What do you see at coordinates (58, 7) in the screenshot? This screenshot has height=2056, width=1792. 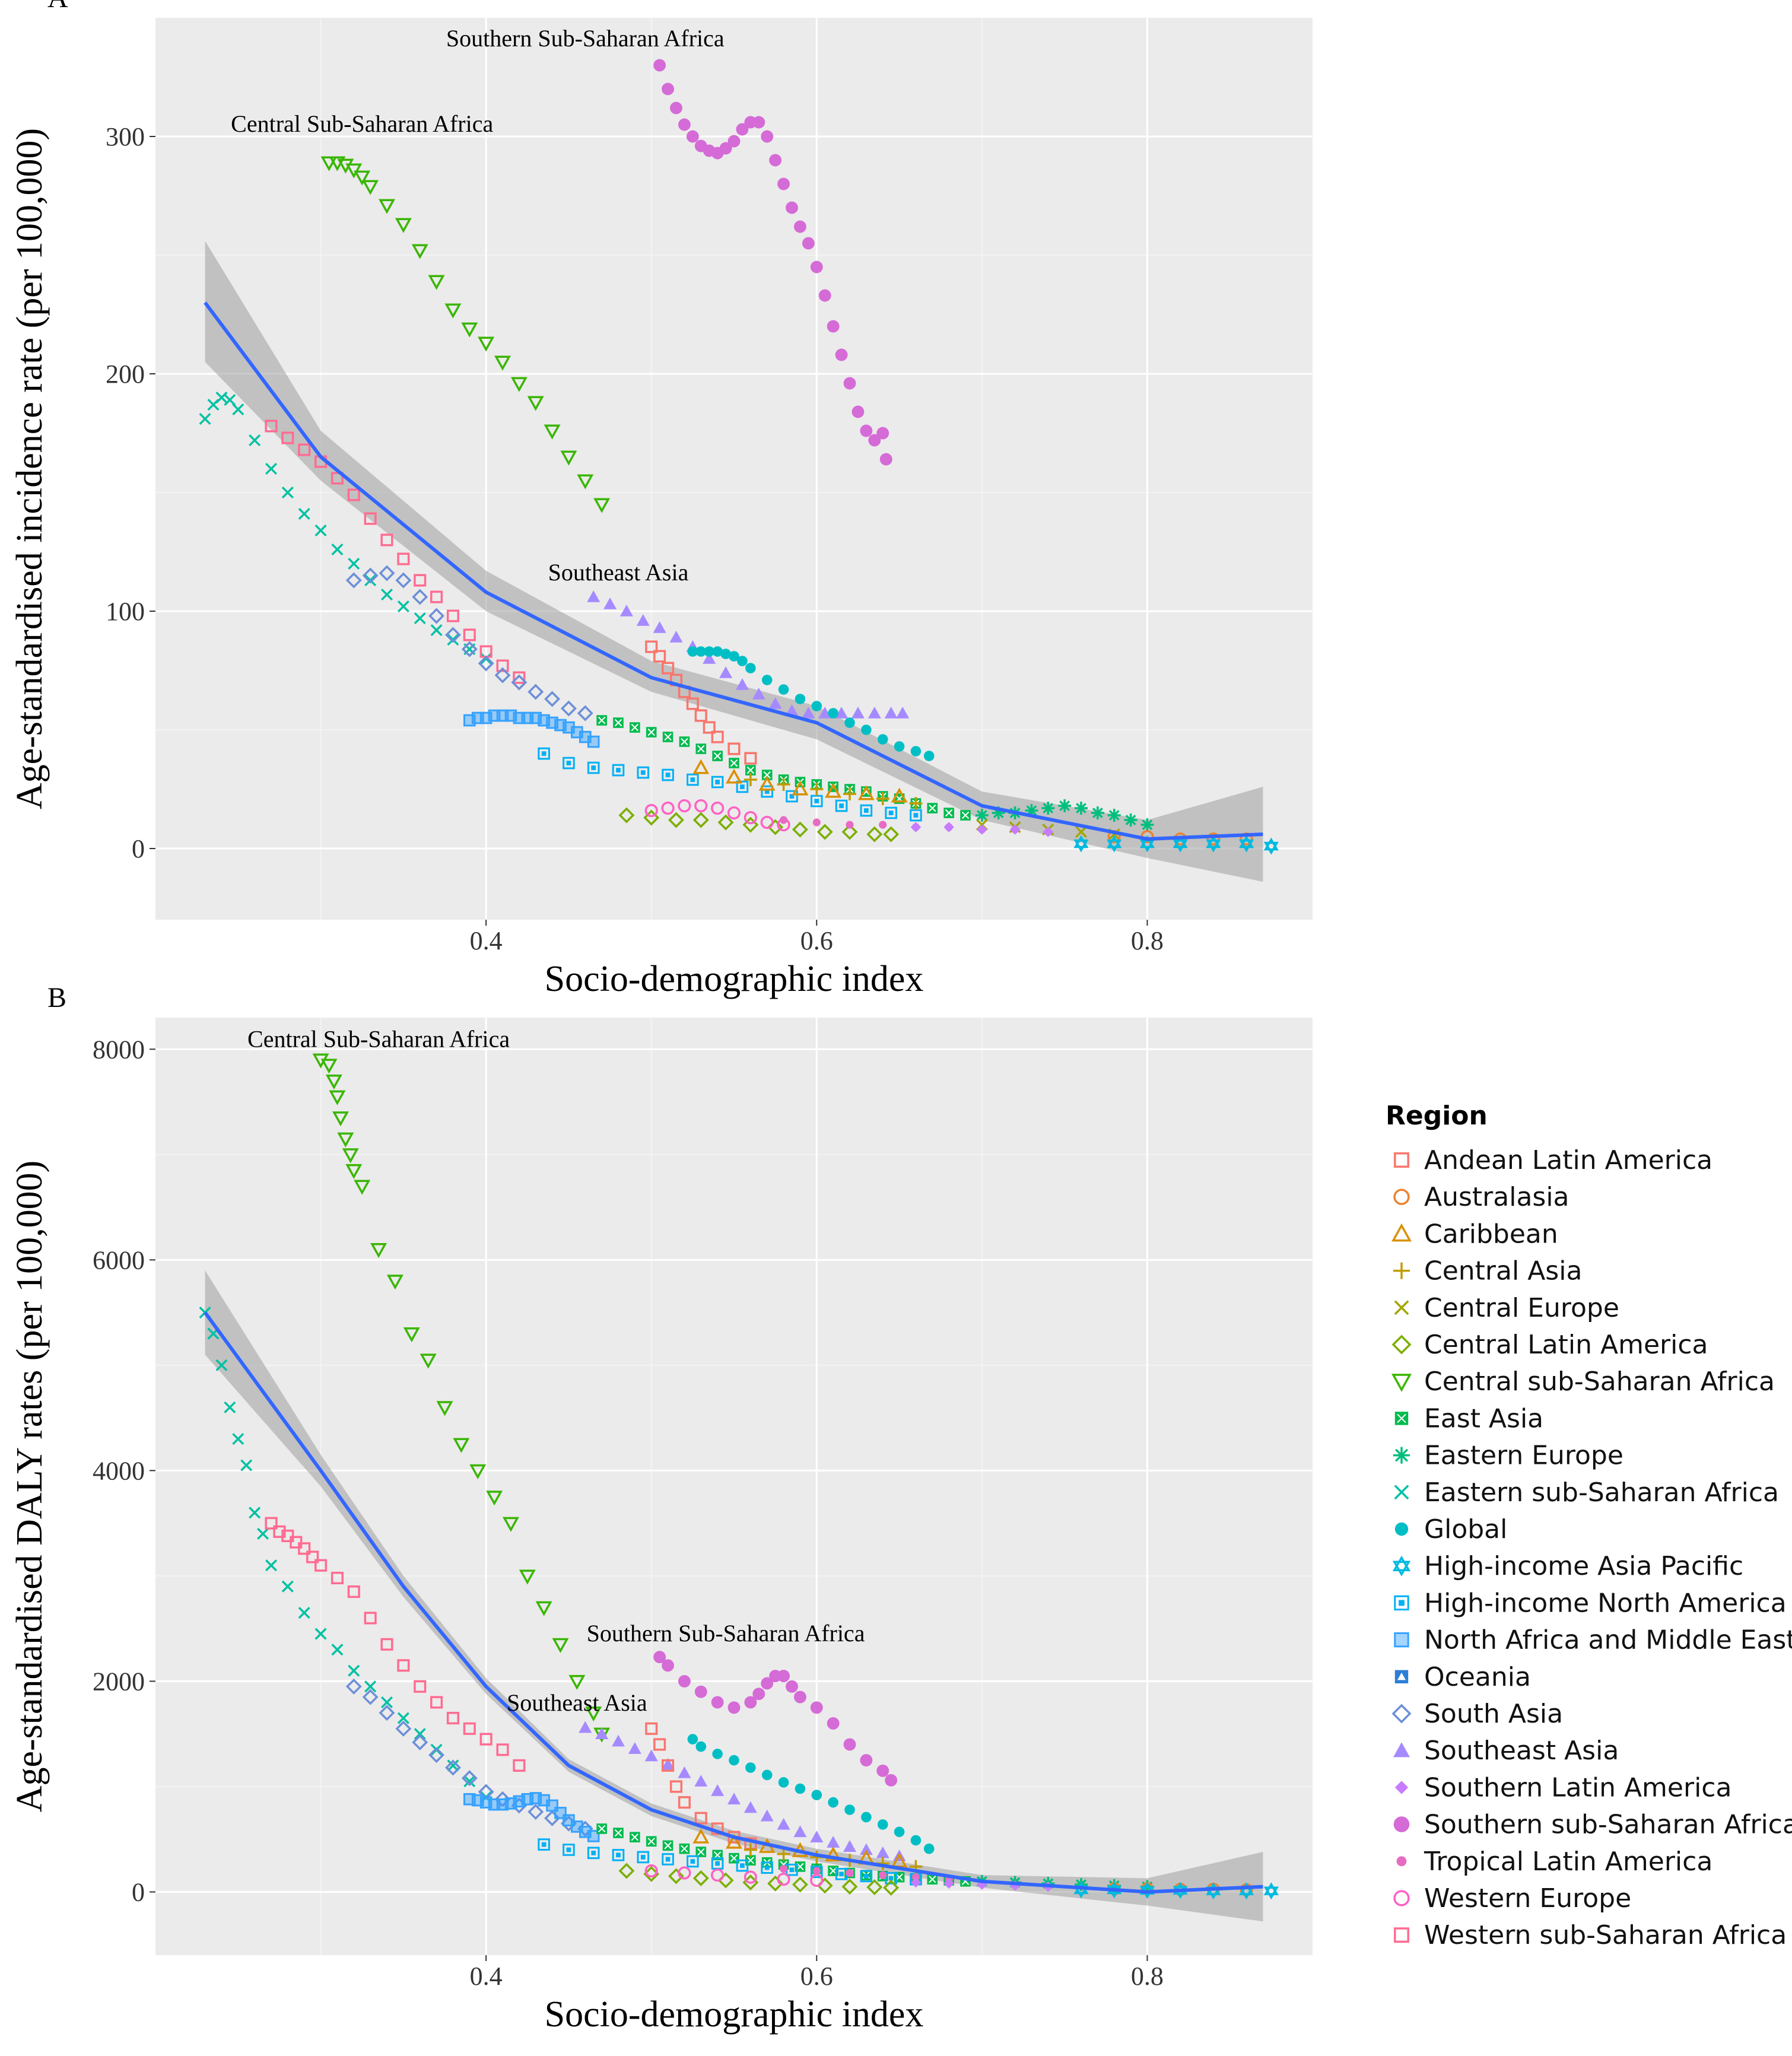 I see `panel-label: A` at bounding box center [58, 7].